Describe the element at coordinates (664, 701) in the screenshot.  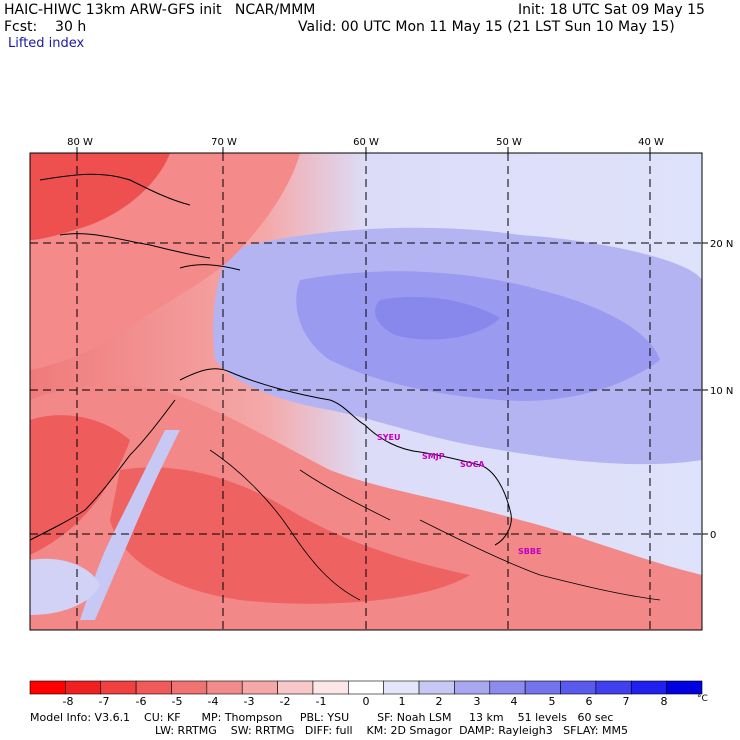
I see `colorbar-label: 8` at that location.